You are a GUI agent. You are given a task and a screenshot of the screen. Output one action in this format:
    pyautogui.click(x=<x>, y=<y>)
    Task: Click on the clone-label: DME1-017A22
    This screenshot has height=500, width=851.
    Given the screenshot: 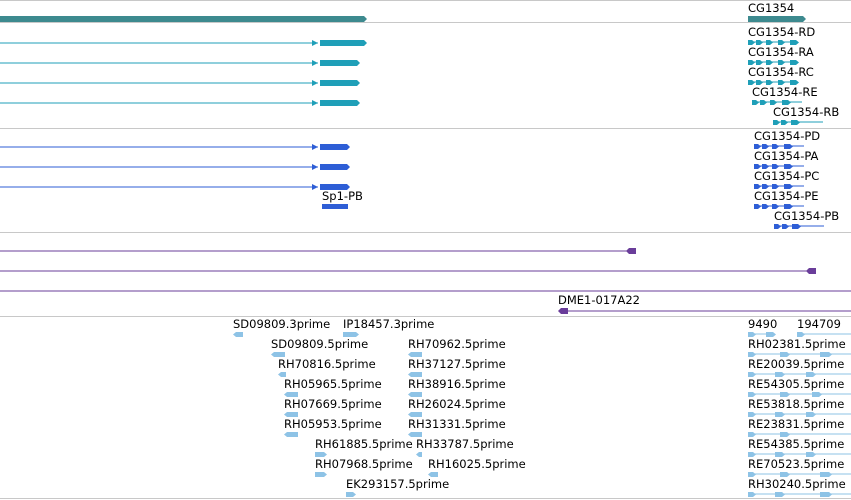 What is the action you would take?
    pyautogui.click(x=599, y=300)
    